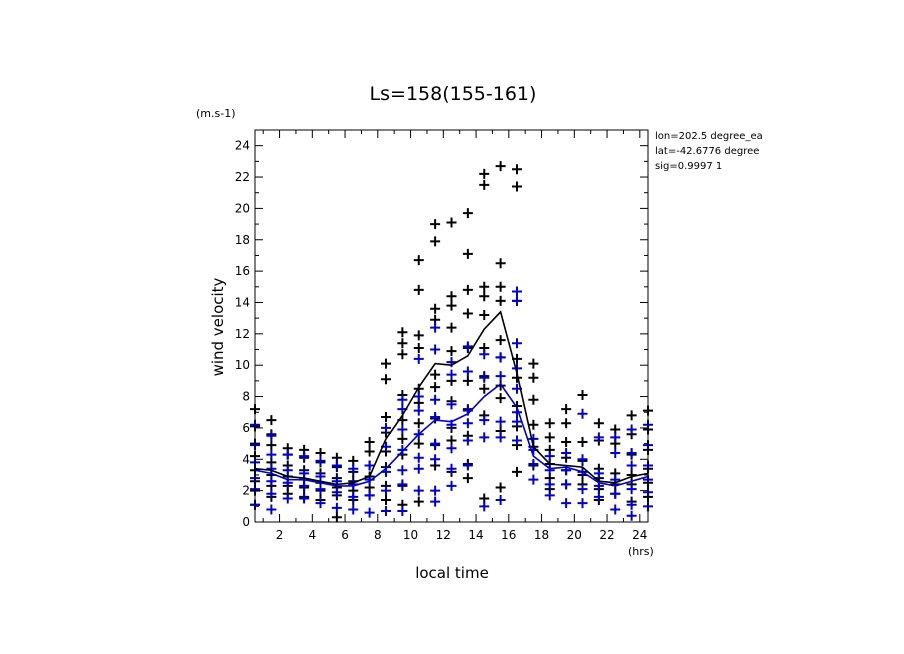  What do you see at coordinates (709, 136) in the screenshot?
I see `annotation-lon: lon=202.5 degree_ea` at bounding box center [709, 136].